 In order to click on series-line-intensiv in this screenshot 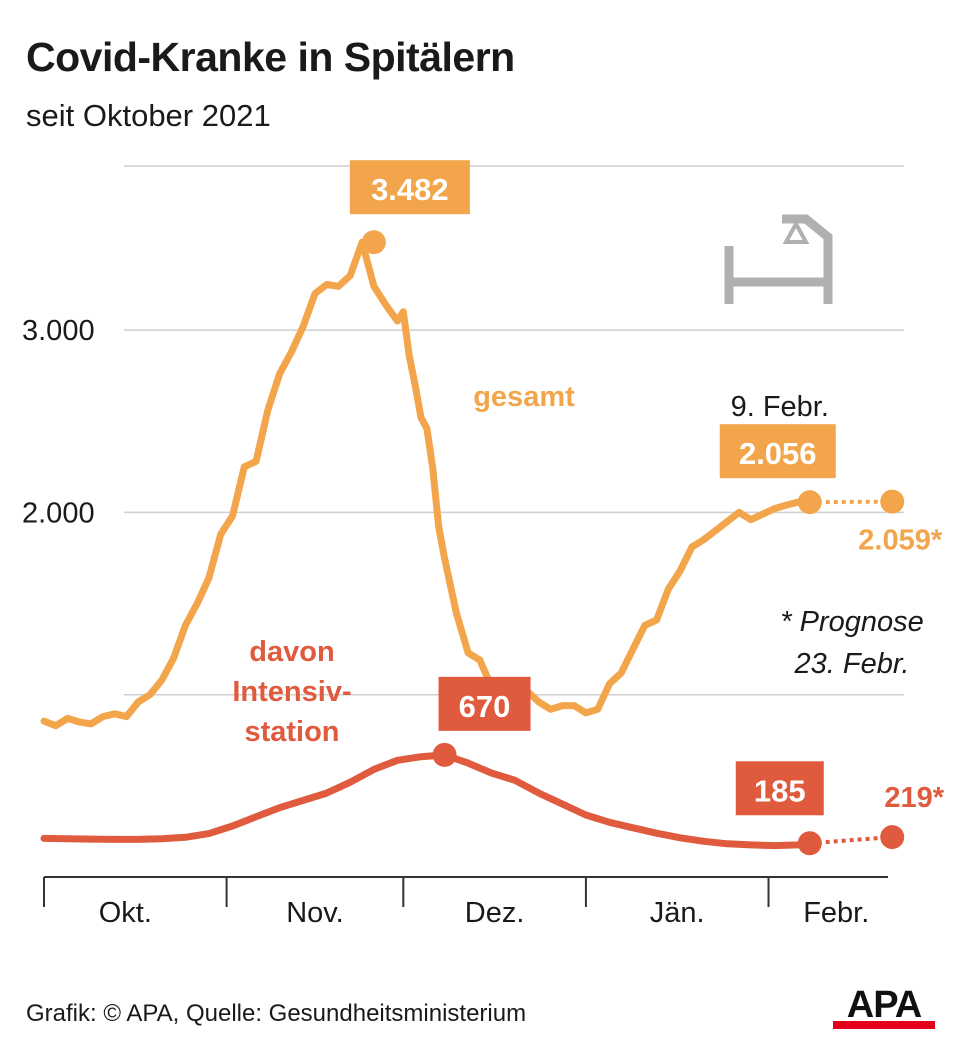, I will do `click(427, 800)`.